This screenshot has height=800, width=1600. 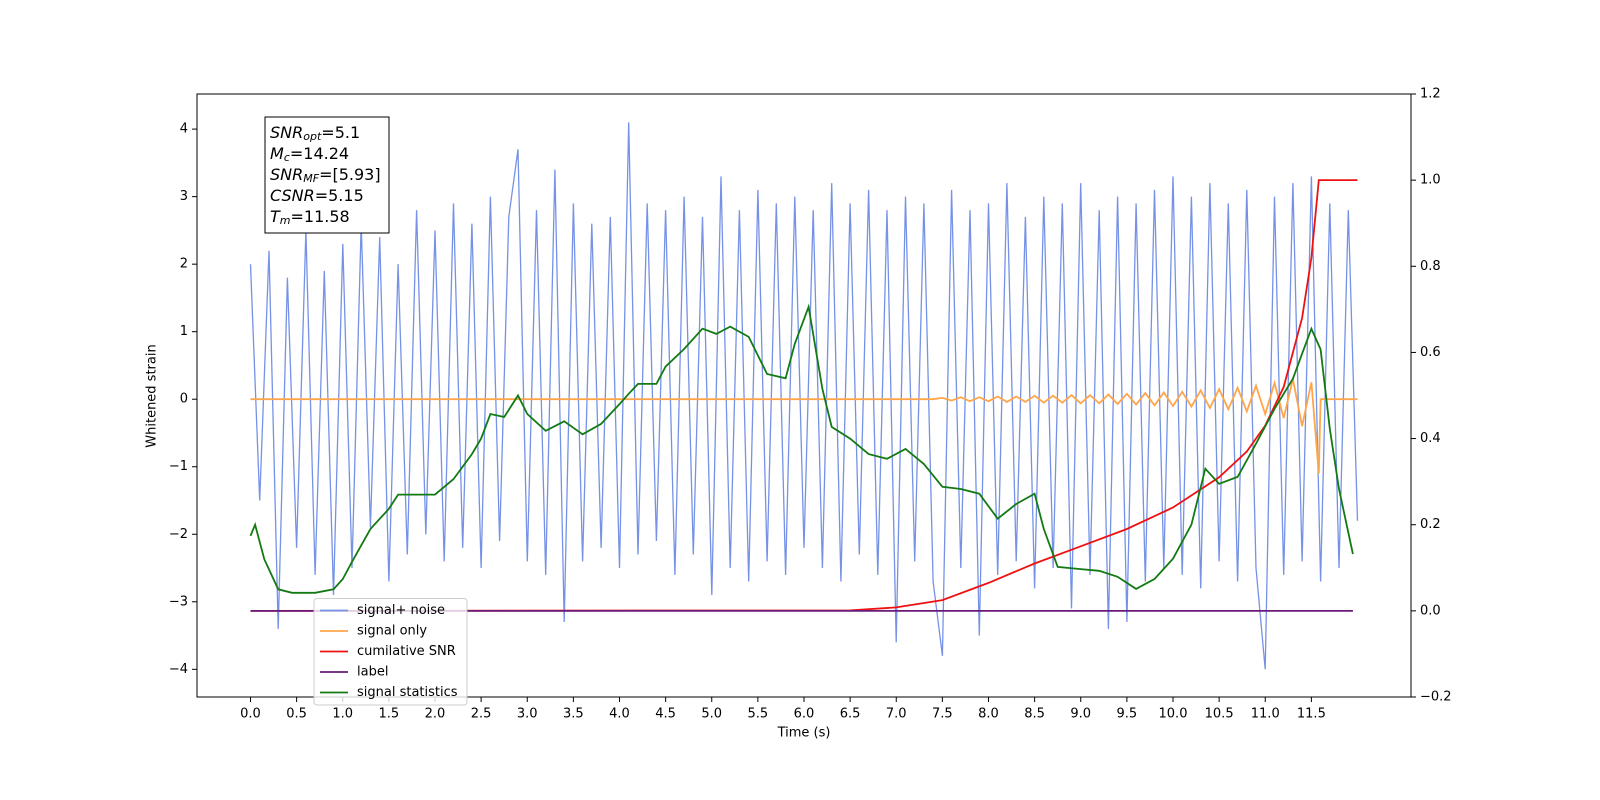 I want to click on y-axis-label: Whitened strain, so click(x=152, y=395).